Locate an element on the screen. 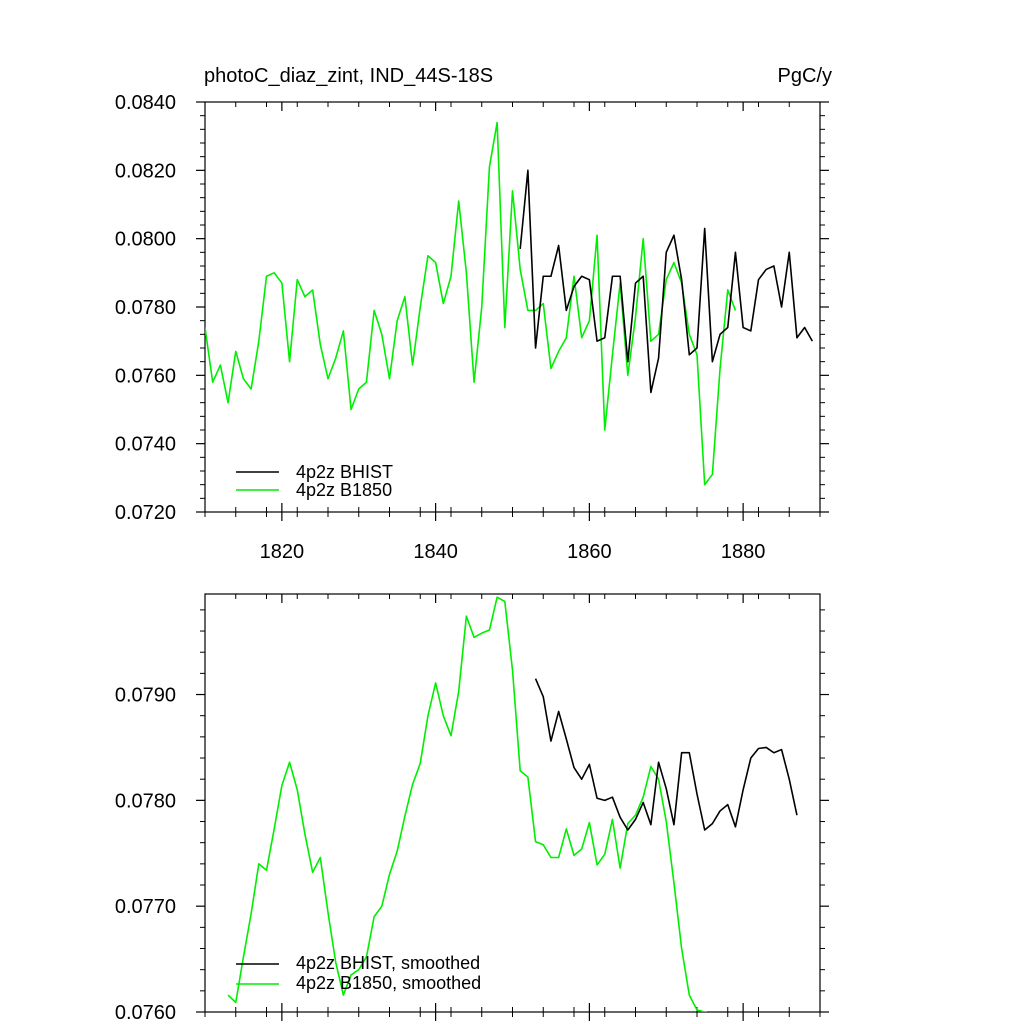 The width and height of the screenshot is (1024, 1024). top-legend: 4p2z BHIST 4p2z B1850 is located at coordinates (314, 481).